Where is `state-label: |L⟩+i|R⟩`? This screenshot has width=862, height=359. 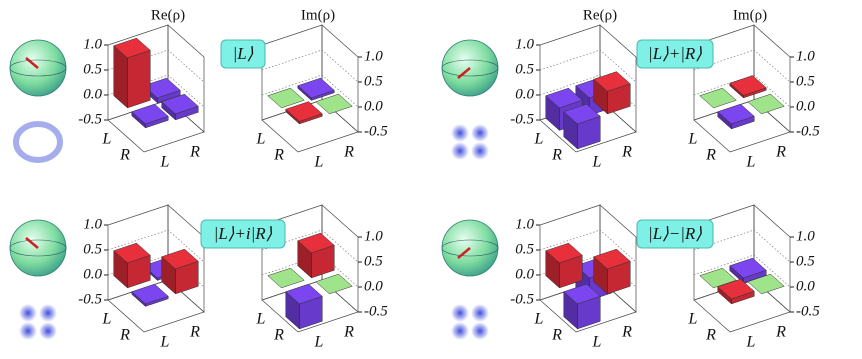
state-label: |L⟩+i|R⟩ is located at coordinates (243, 233).